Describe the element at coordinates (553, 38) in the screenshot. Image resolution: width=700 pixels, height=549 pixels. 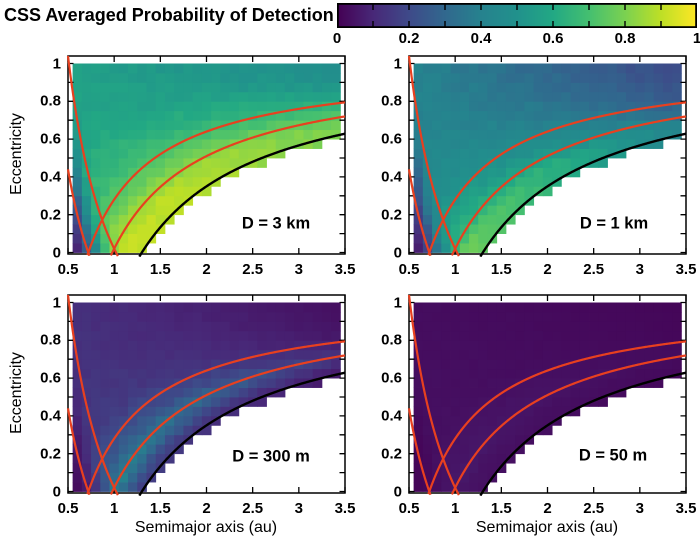
I see `colorbar-tick-label: 0.6` at that location.